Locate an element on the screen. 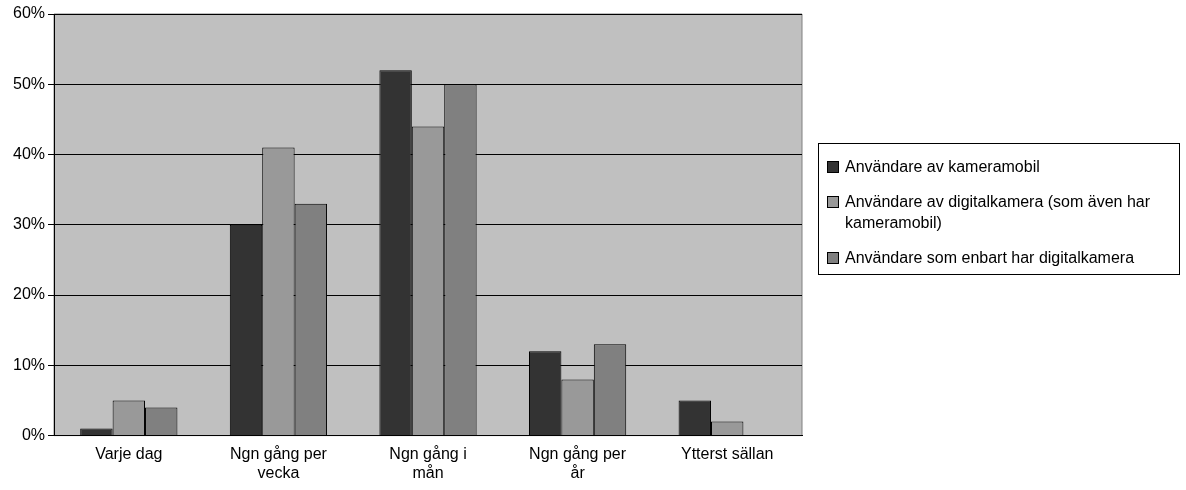  y-tick-label: 30% is located at coordinates (29, 224).